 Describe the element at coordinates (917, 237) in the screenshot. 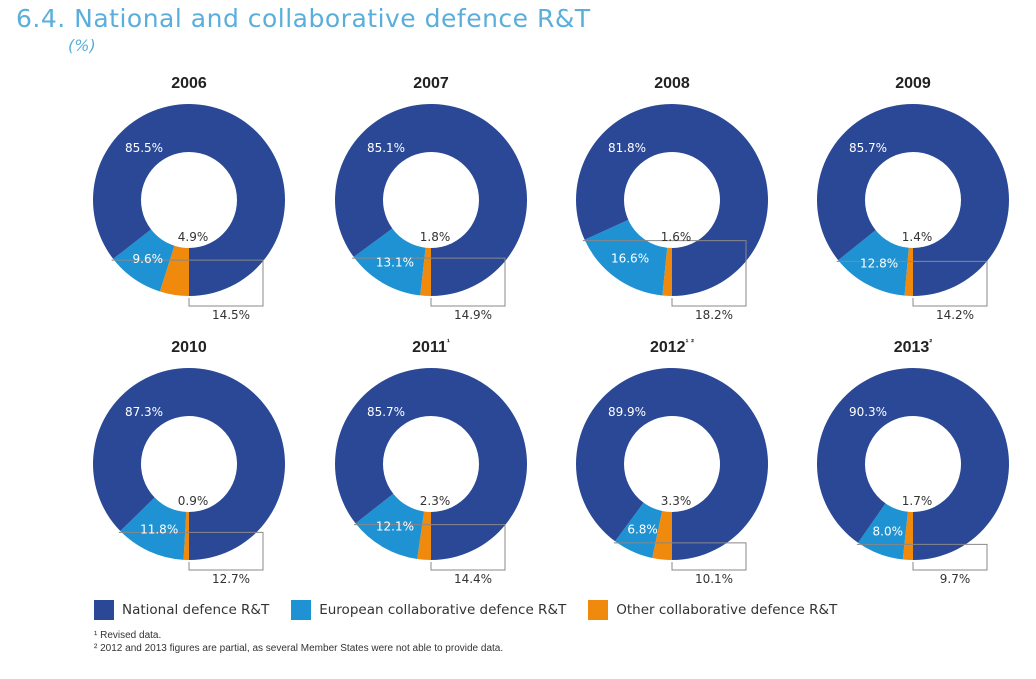

I see `label-other: 1.4%` at that location.